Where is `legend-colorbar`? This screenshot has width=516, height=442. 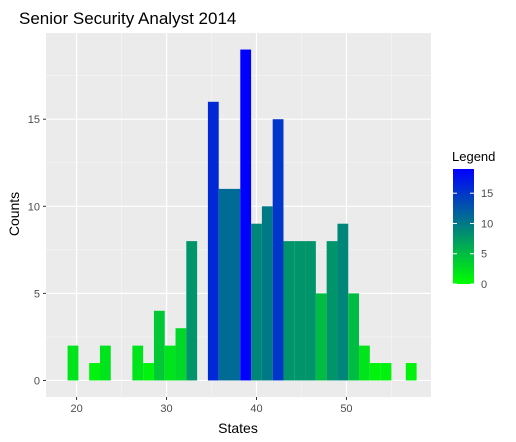 legend-colorbar is located at coordinates (463, 226).